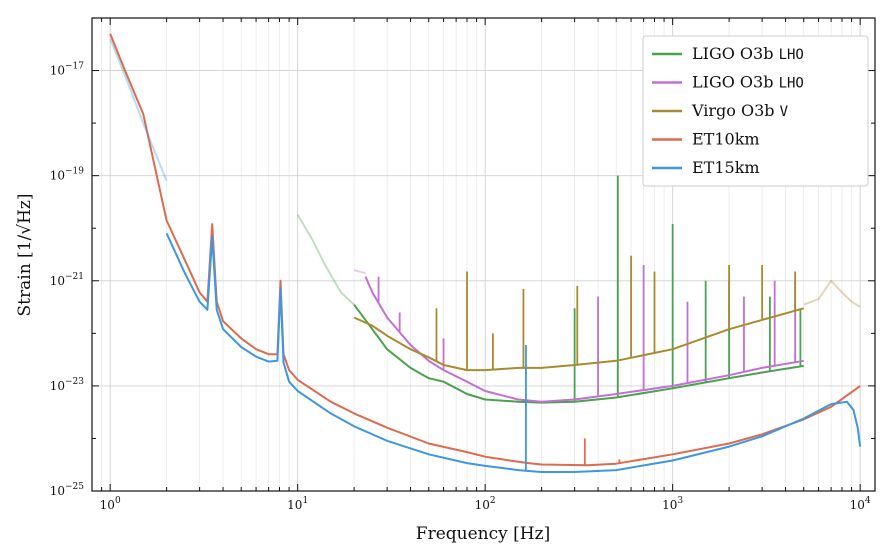 The image size is (896, 555). I want to click on legend-label: ET10km, so click(726, 139).